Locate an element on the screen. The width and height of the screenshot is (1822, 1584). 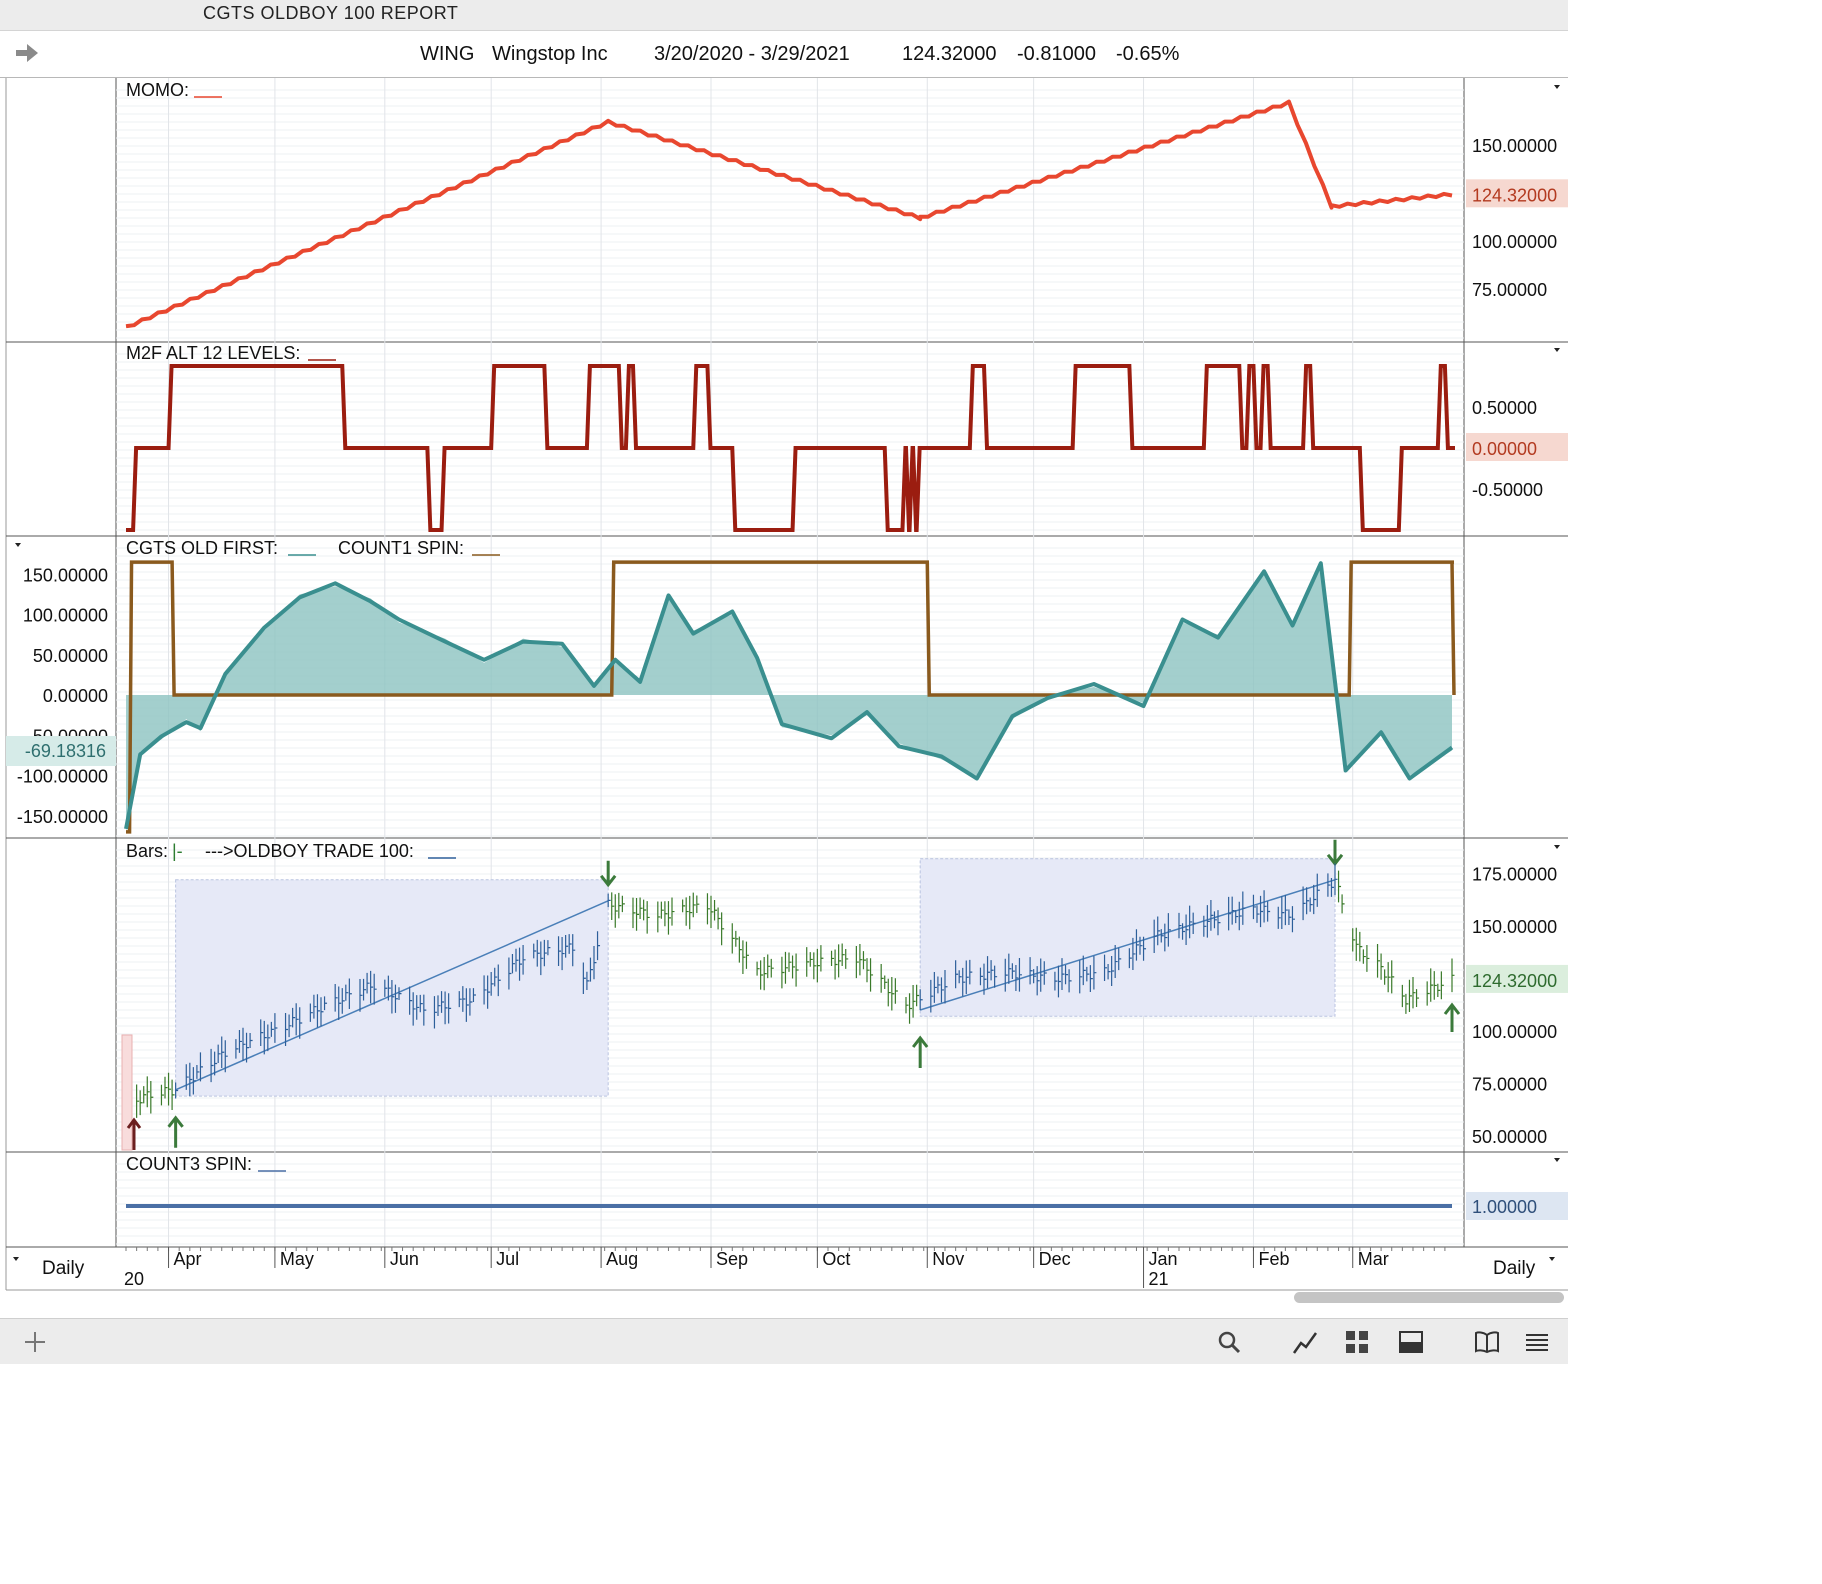
forward-arrow-icon is located at coordinates (27, 53).